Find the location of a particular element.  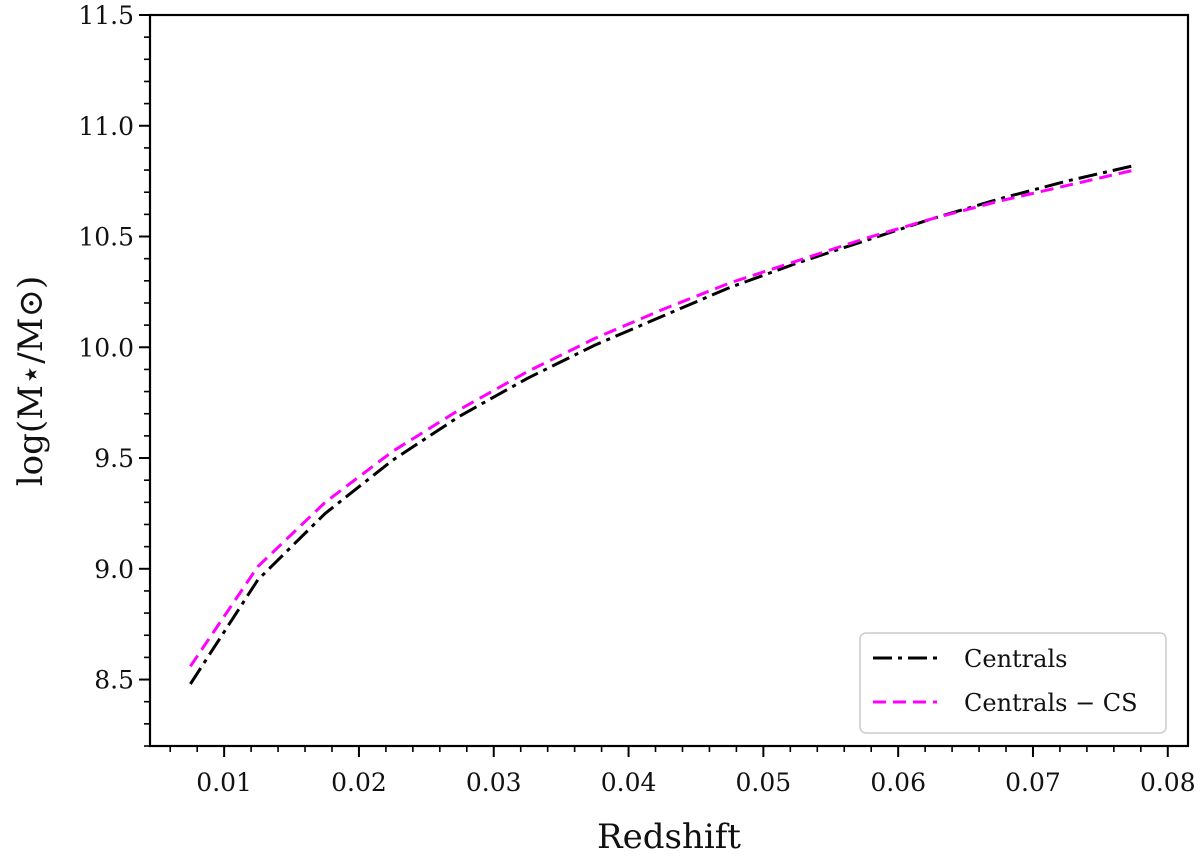

y-tick-label: 9.0 is located at coordinates (114, 569).